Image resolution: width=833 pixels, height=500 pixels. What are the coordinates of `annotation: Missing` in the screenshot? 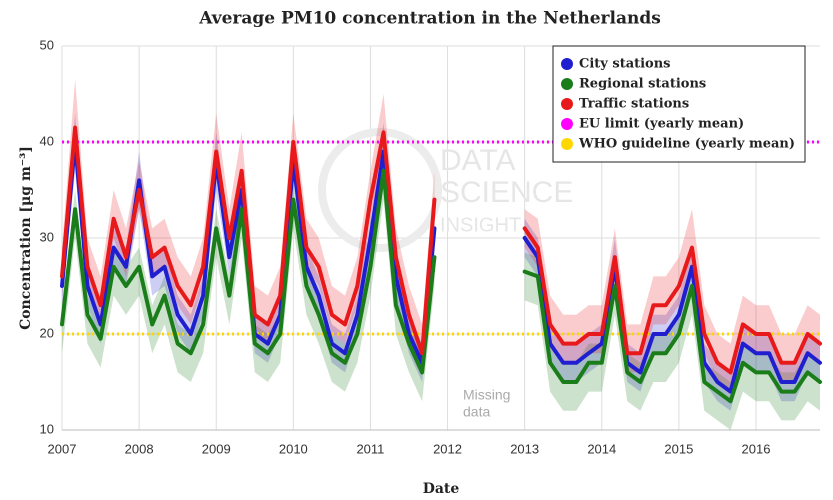 It's located at (486, 395).